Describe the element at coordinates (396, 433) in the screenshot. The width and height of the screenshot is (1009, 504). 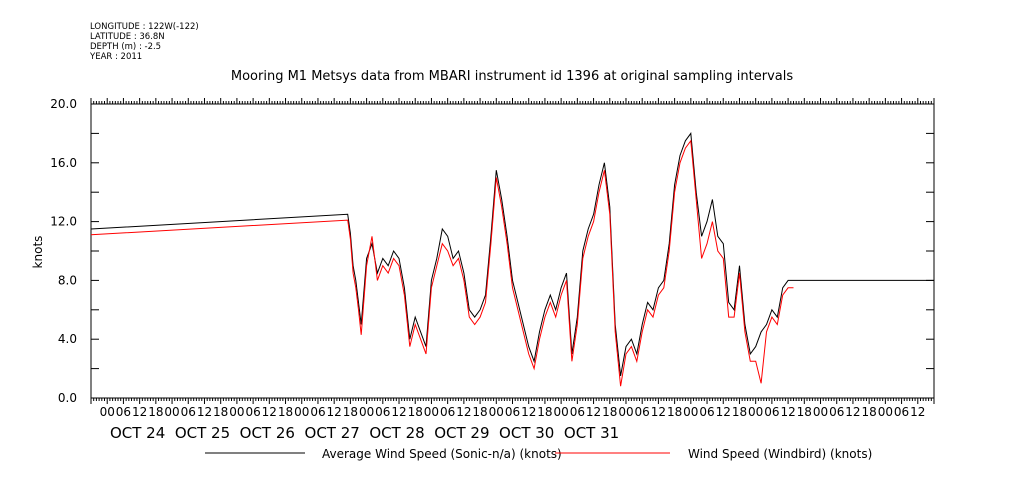
I see `x-day-label: OCT 28` at that location.